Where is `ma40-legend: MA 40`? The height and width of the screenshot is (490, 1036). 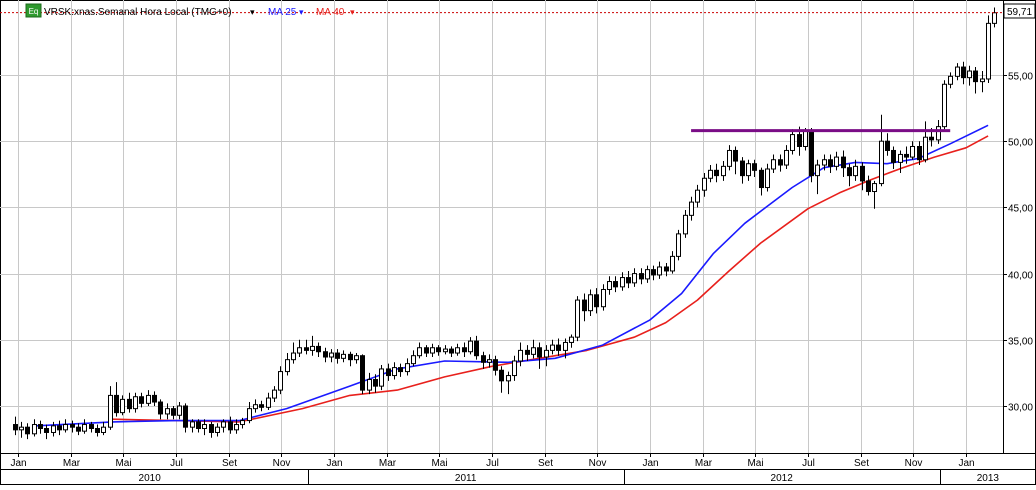
ma40-legend: MA 40 is located at coordinates (330, 12).